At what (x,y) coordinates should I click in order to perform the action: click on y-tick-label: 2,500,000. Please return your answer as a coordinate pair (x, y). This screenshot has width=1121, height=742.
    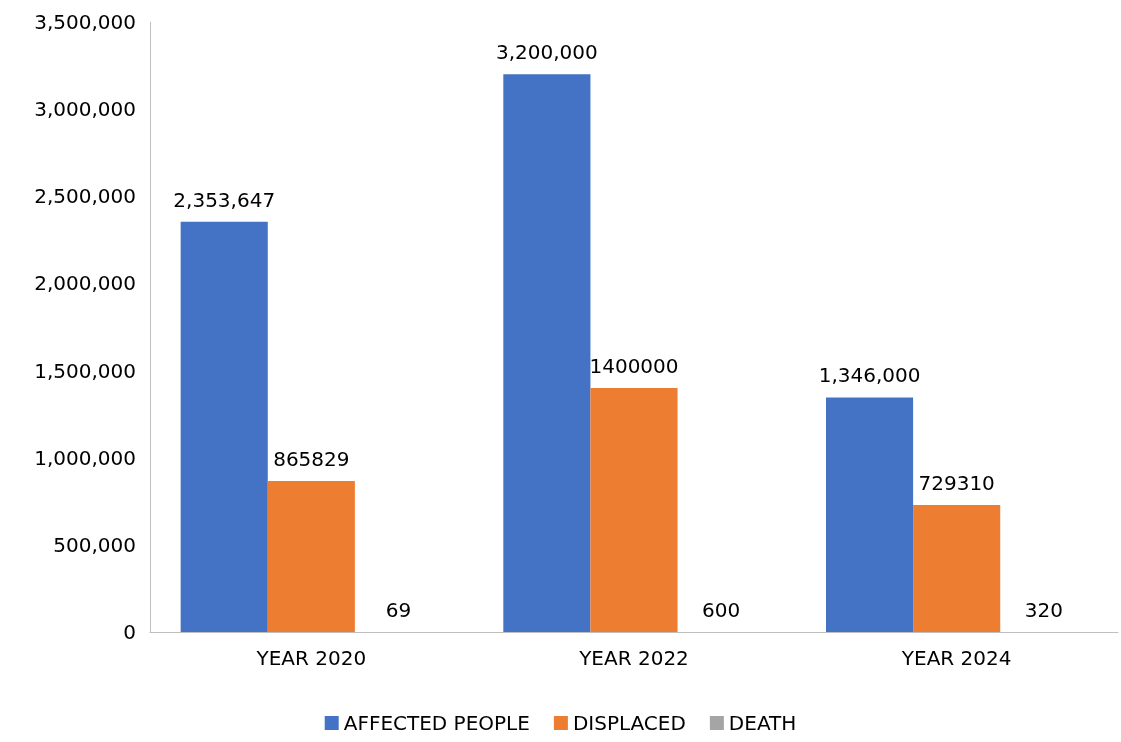
    Looking at the image, I should click on (85, 196).